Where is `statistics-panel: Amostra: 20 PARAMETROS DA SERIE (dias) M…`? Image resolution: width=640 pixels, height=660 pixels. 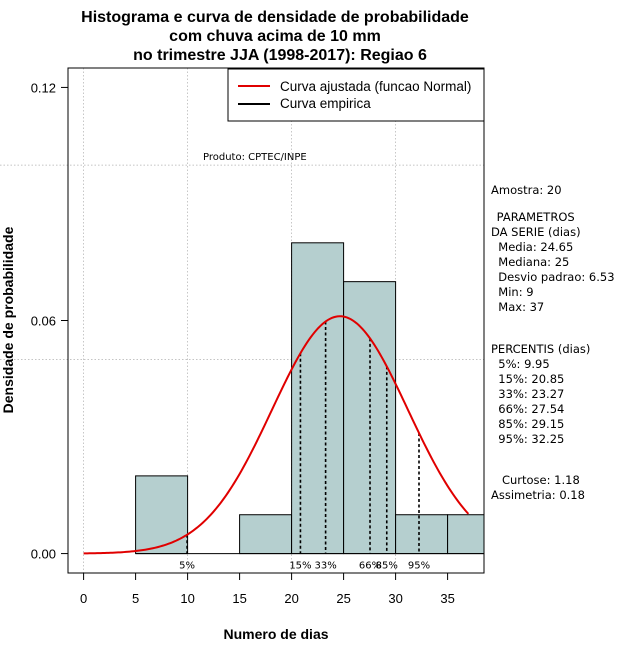
statistics-panel: Amostra: 20 PARAMETROS DA SERIE (dias) M… is located at coordinates (553, 342).